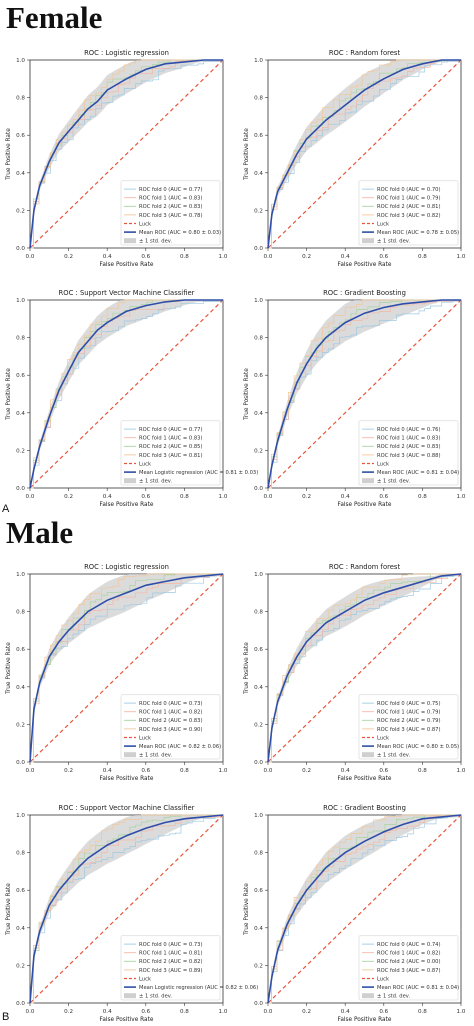  I want to click on legend-entry: ROC fold 2 (AUC = 0.79), so click(409, 721).